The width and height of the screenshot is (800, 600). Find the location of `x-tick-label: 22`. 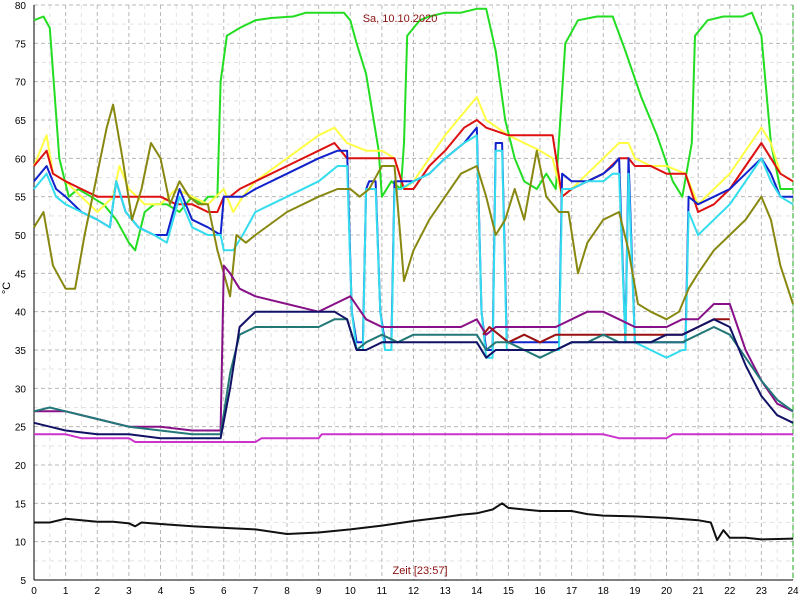

x-tick-label: 22 is located at coordinates (730, 591).